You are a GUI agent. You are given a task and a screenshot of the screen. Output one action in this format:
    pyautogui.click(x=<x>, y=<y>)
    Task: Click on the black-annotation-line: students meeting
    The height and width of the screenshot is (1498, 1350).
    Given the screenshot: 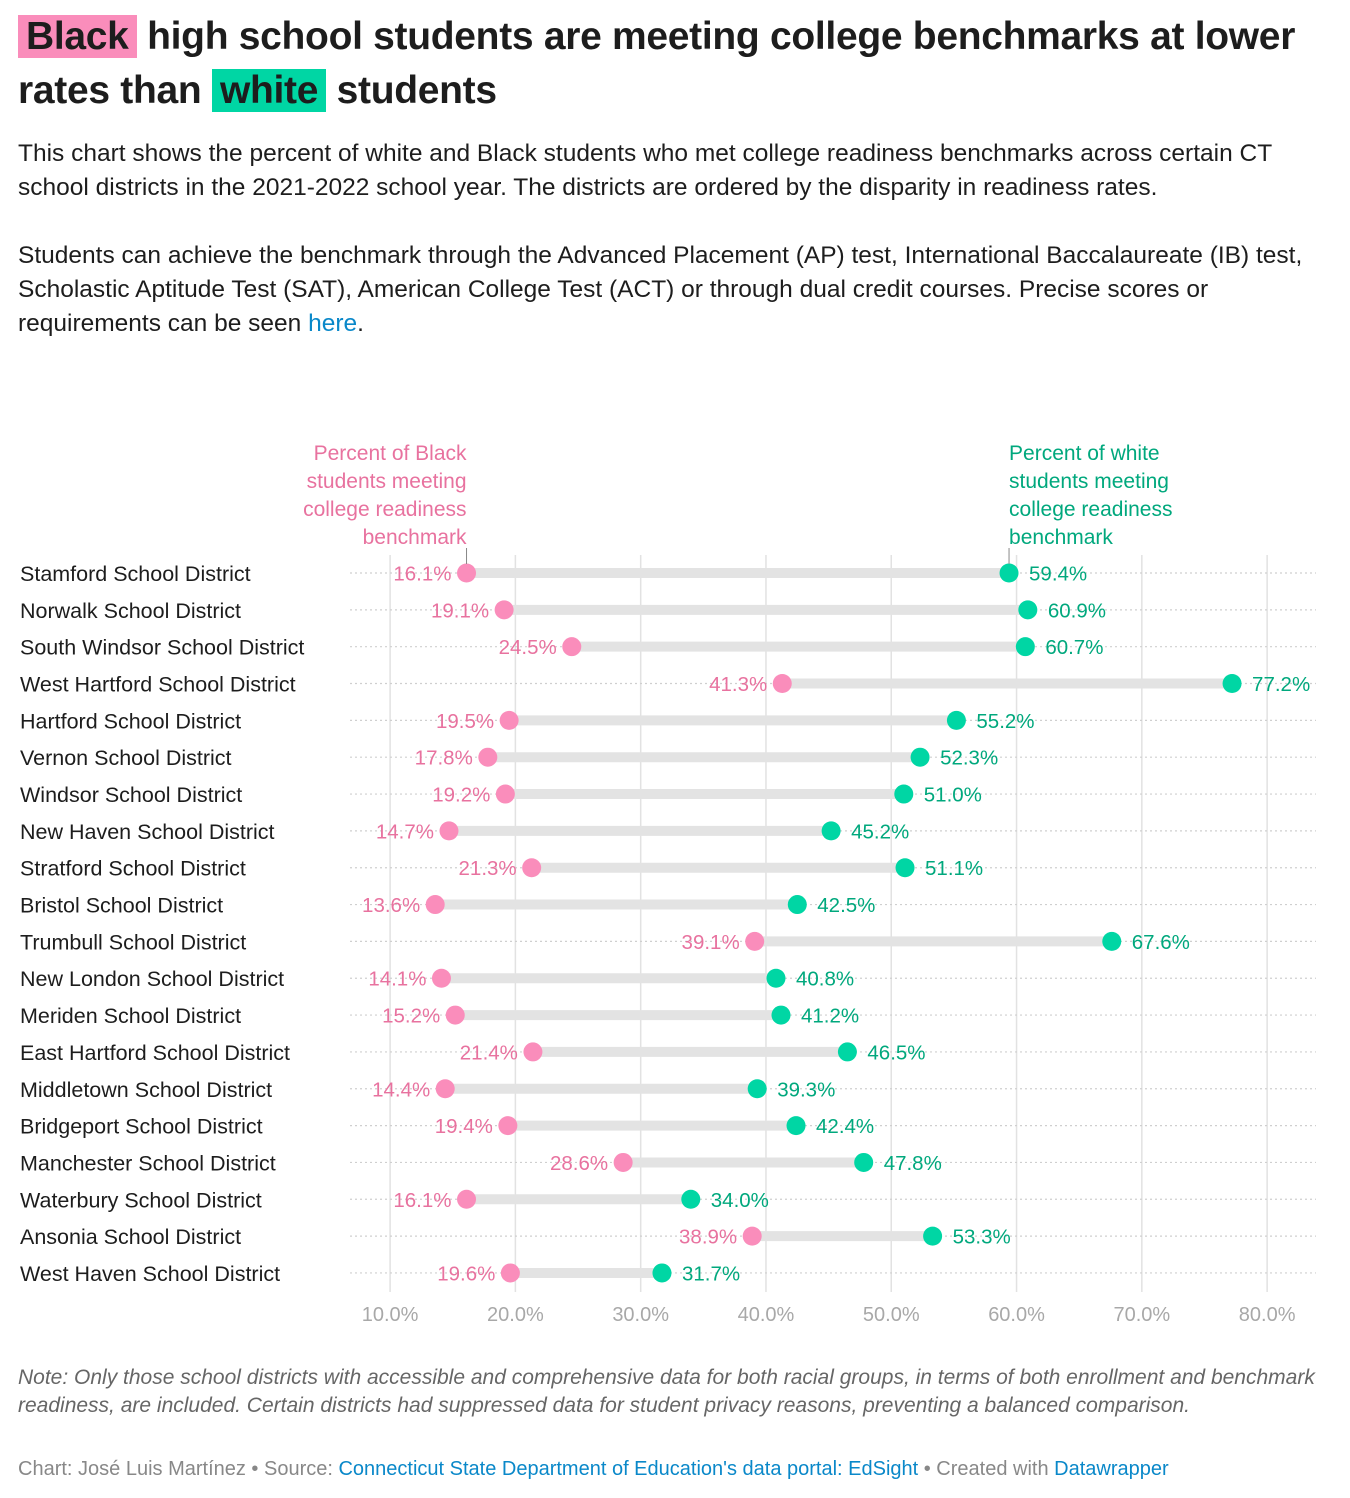 What is the action you would take?
    pyautogui.click(x=387, y=481)
    